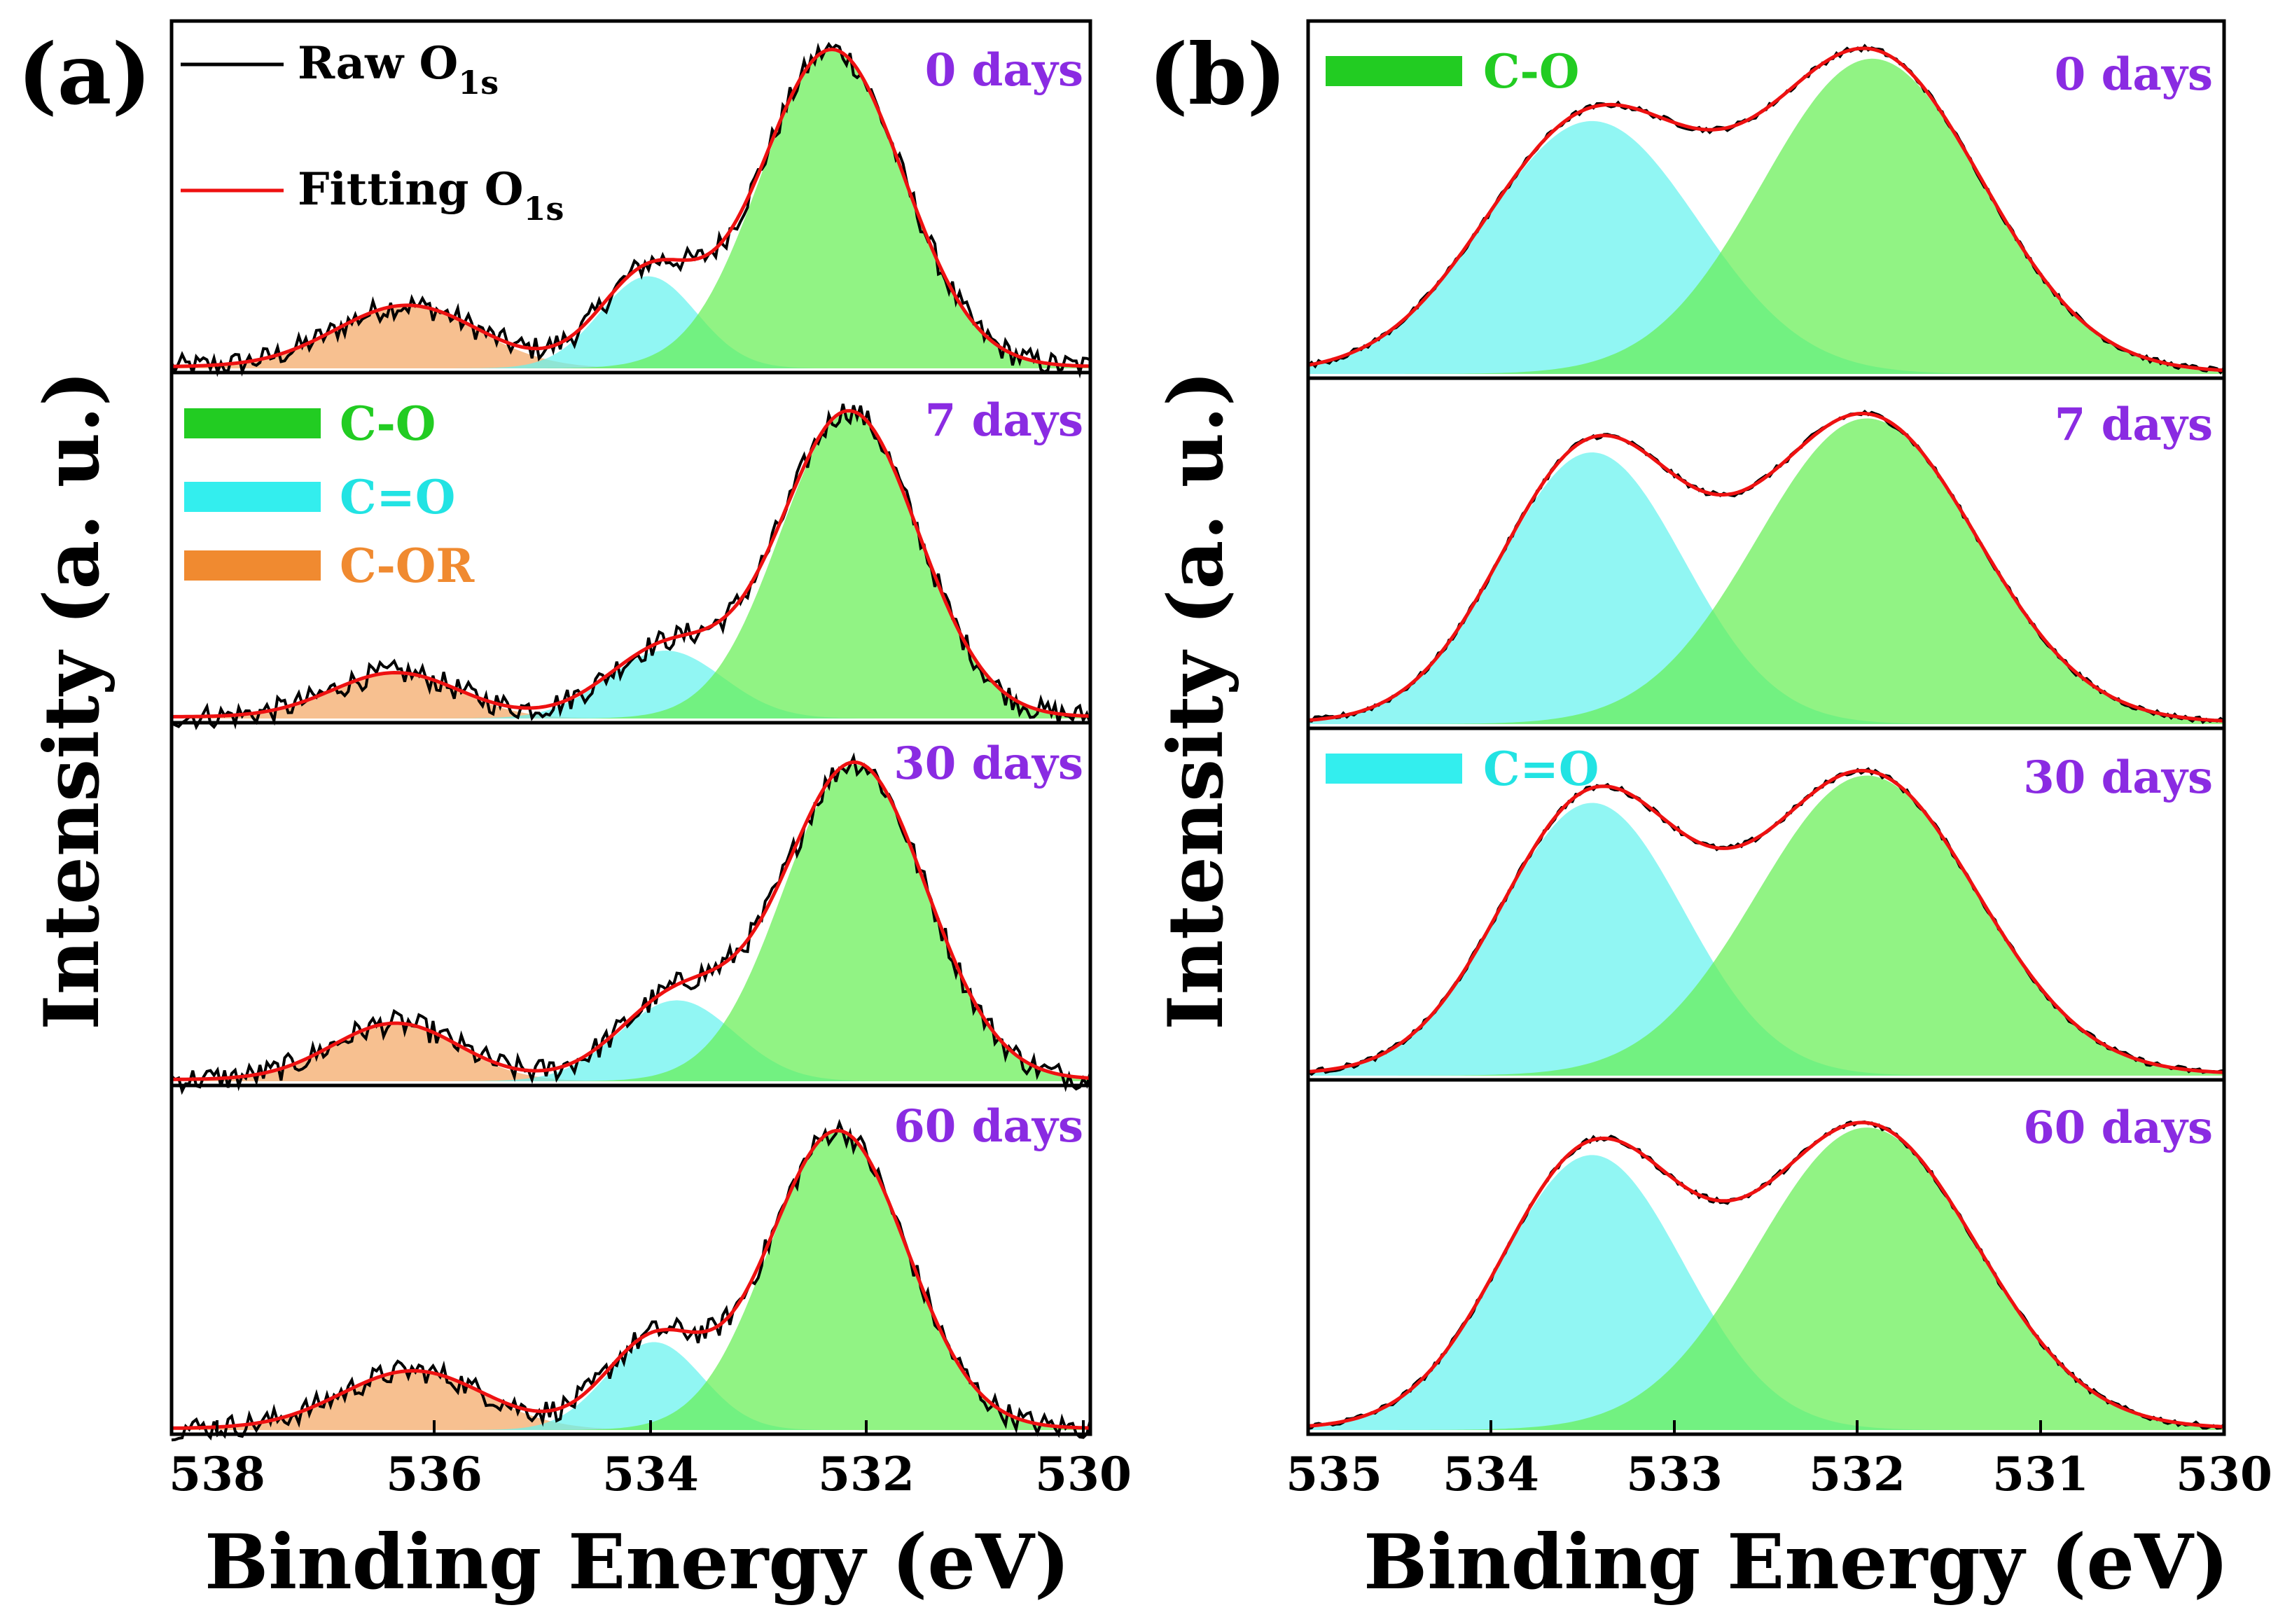 The height and width of the screenshot is (1624, 2278). I want to click on panel-b-x-axis: 535 534 533 532 531 530, so click(1779, 1460).